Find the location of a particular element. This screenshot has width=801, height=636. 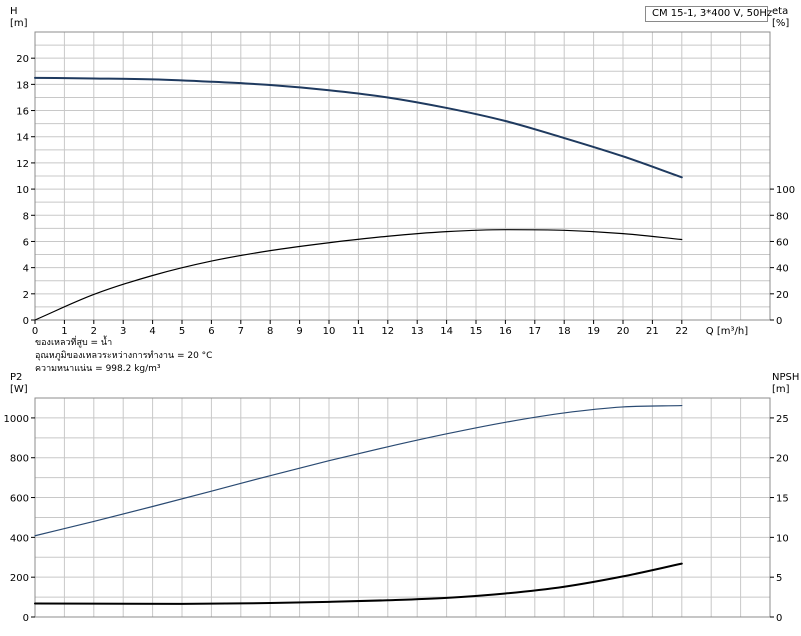

upper-y-left-axis-label: H is located at coordinates (14, 11).